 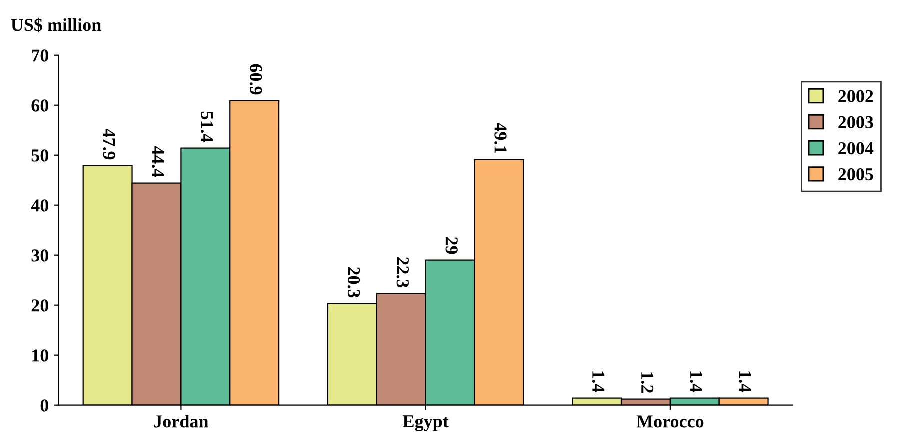 What do you see at coordinates (670, 422) in the screenshot?
I see `x-tick-label: Morocco` at bounding box center [670, 422].